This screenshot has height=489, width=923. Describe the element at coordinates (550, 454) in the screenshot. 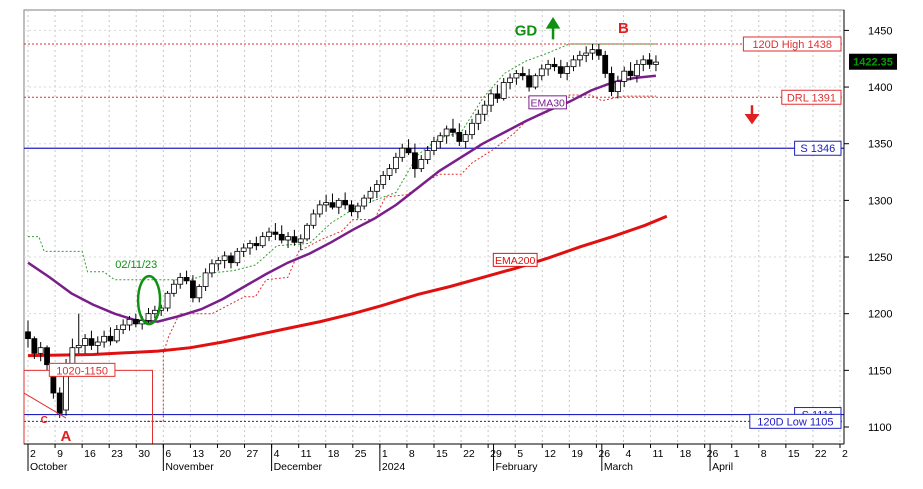

I see `x-tick-label-19: 12` at that location.